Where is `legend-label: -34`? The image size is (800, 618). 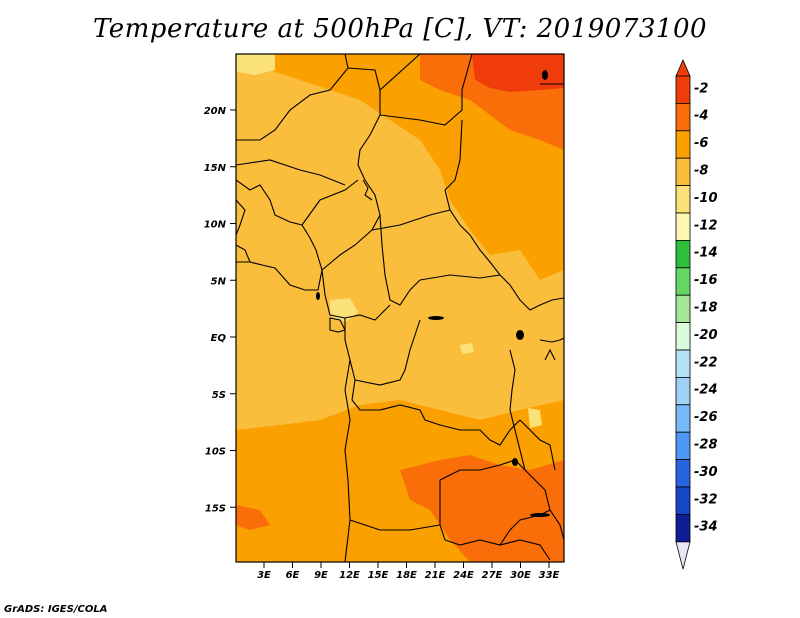 legend-label: -34 is located at coordinates (706, 527).